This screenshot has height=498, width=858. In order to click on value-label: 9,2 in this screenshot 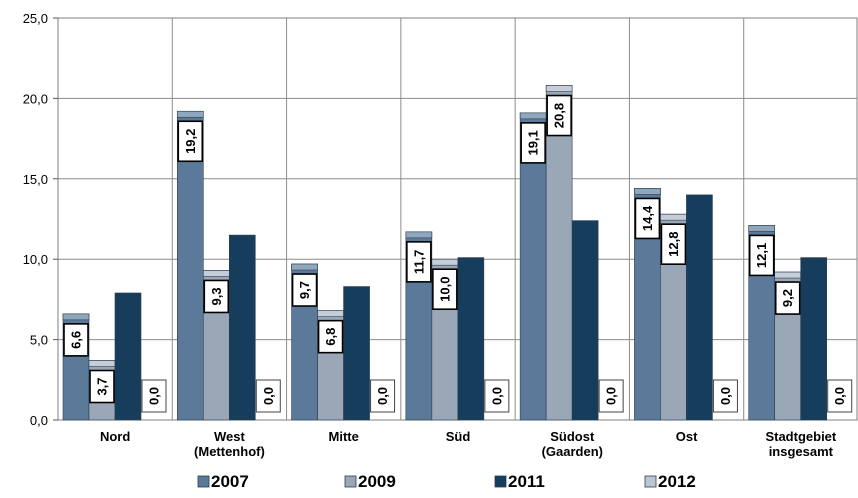, I will do `click(787, 298)`.